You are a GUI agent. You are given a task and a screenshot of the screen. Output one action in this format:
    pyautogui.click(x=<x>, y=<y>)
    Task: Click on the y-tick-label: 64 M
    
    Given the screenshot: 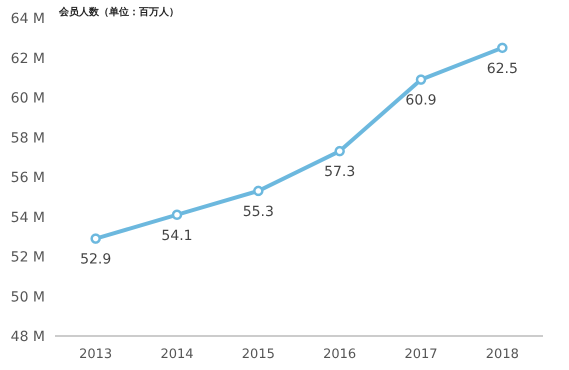 What is the action you would take?
    pyautogui.click(x=27, y=19)
    